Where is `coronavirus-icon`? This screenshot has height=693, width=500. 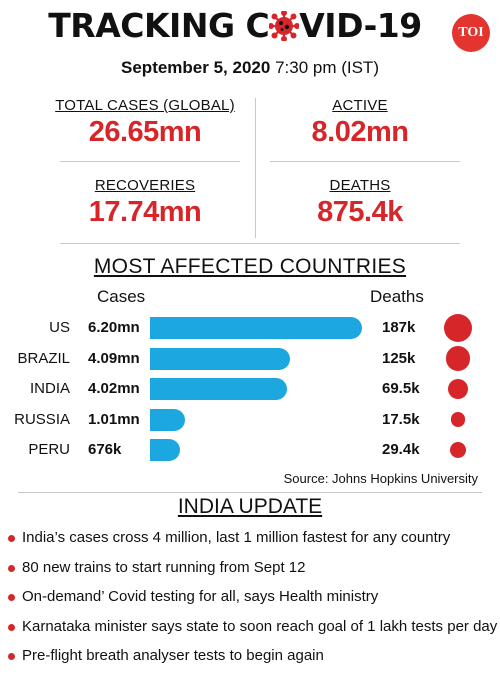 coronavirus-icon is located at coordinates (284, 26).